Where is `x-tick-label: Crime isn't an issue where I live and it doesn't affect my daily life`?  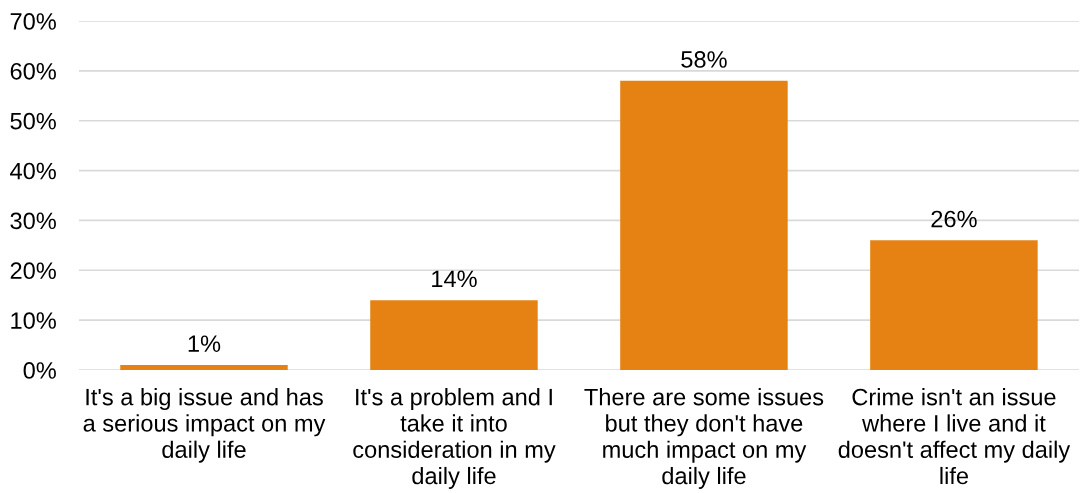 x-tick-label: Crime isn't an issue where I live and it doesn't affect my daily life is located at coordinates (954, 436).